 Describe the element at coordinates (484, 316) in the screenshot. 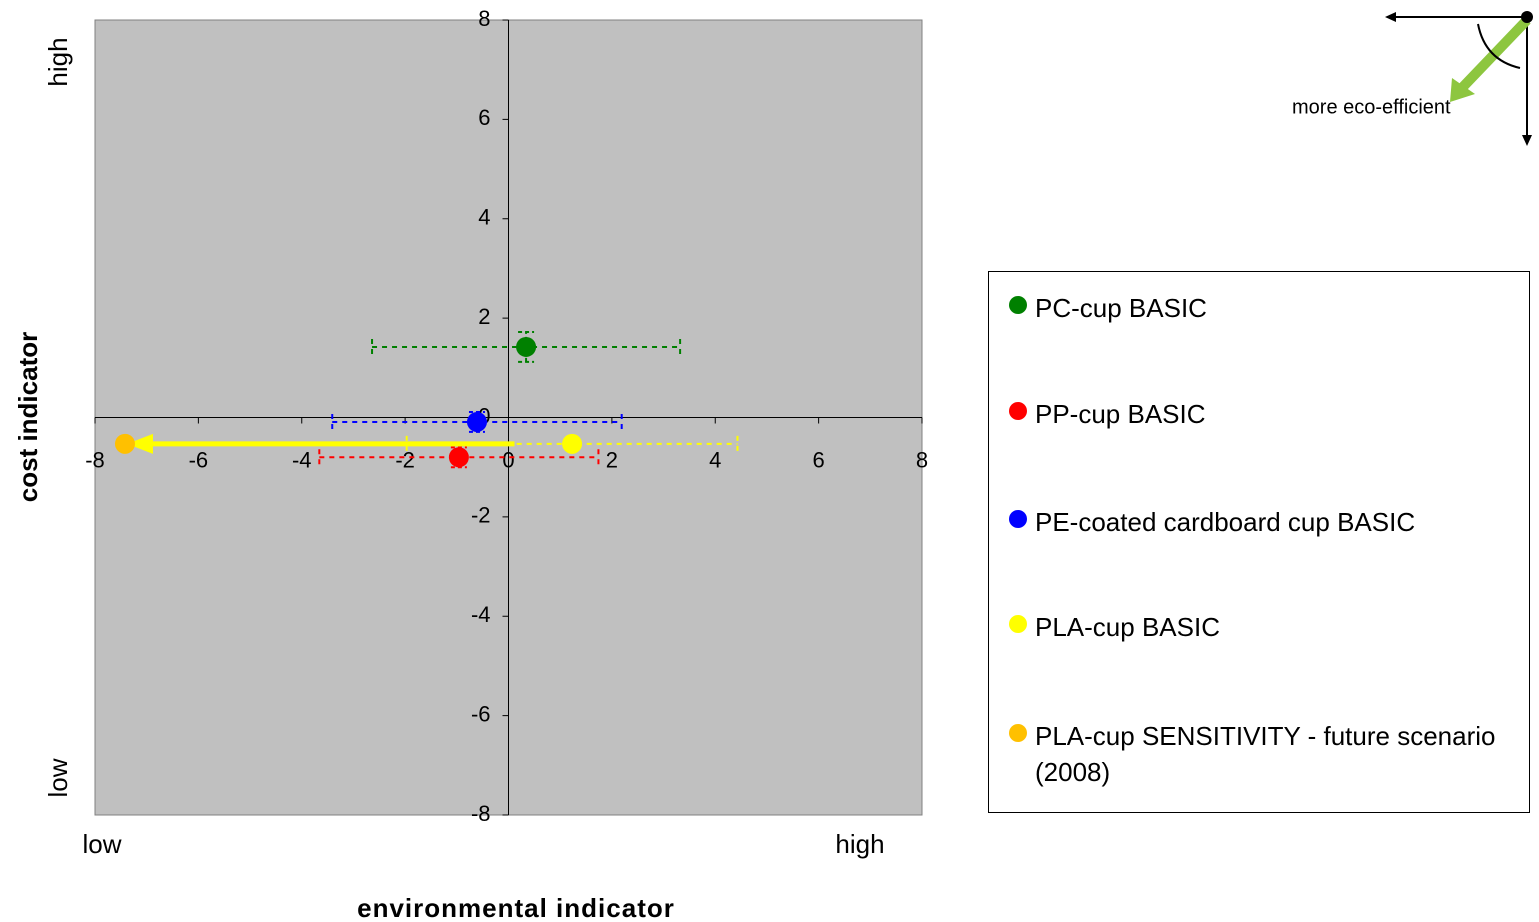

I see `y-tick-label: 2` at that location.